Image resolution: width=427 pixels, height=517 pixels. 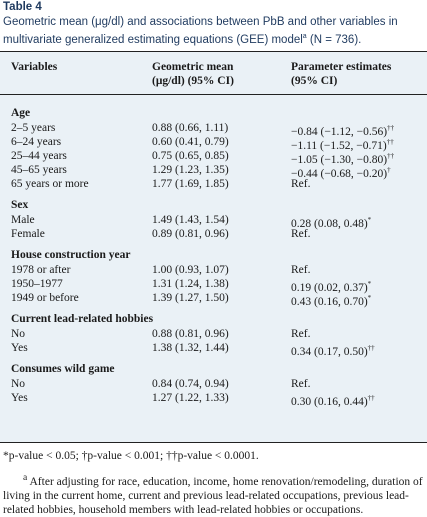 What do you see at coordinates (39, 156) in the screenshot?
I see `variable-label: 25–44 years` at bounding box center [39, 156].